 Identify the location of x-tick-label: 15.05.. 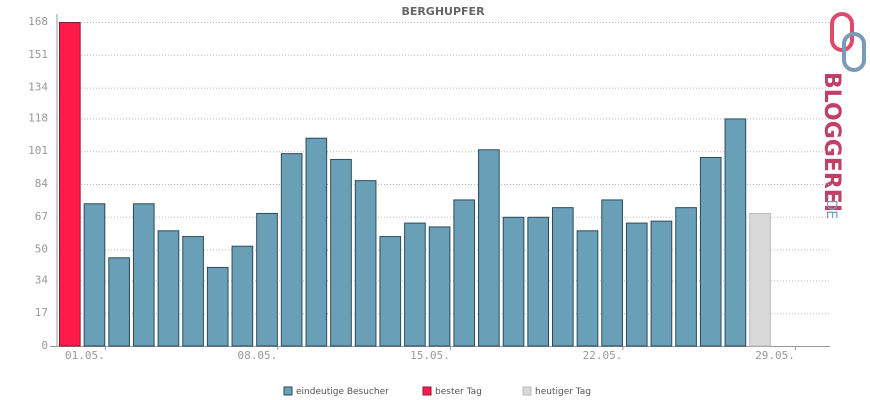
(430, 355).